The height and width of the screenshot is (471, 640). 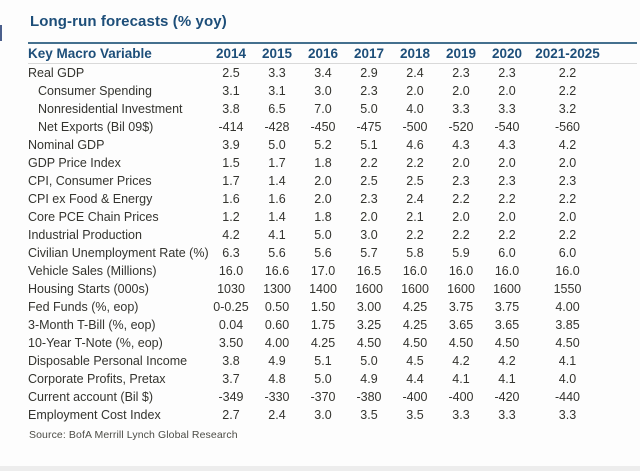 I want to click on value-cell: 4.8, so click(x=277, y=379).